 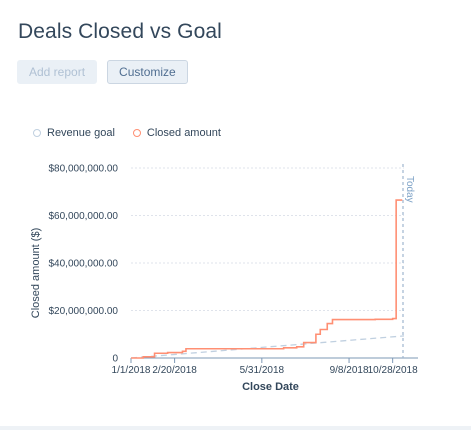 I want to click on legend-label-closed-amount: Closed amount, so click(x=183, y=133).